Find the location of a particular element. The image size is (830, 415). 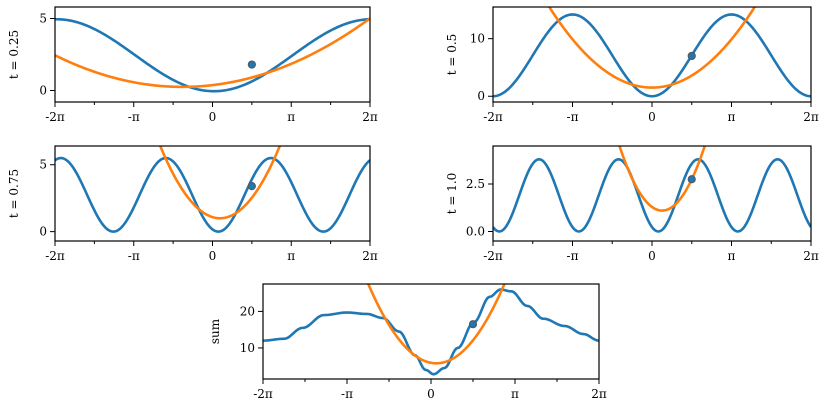

y-tick-label: 0.0 is located at coordinates (475, 232).